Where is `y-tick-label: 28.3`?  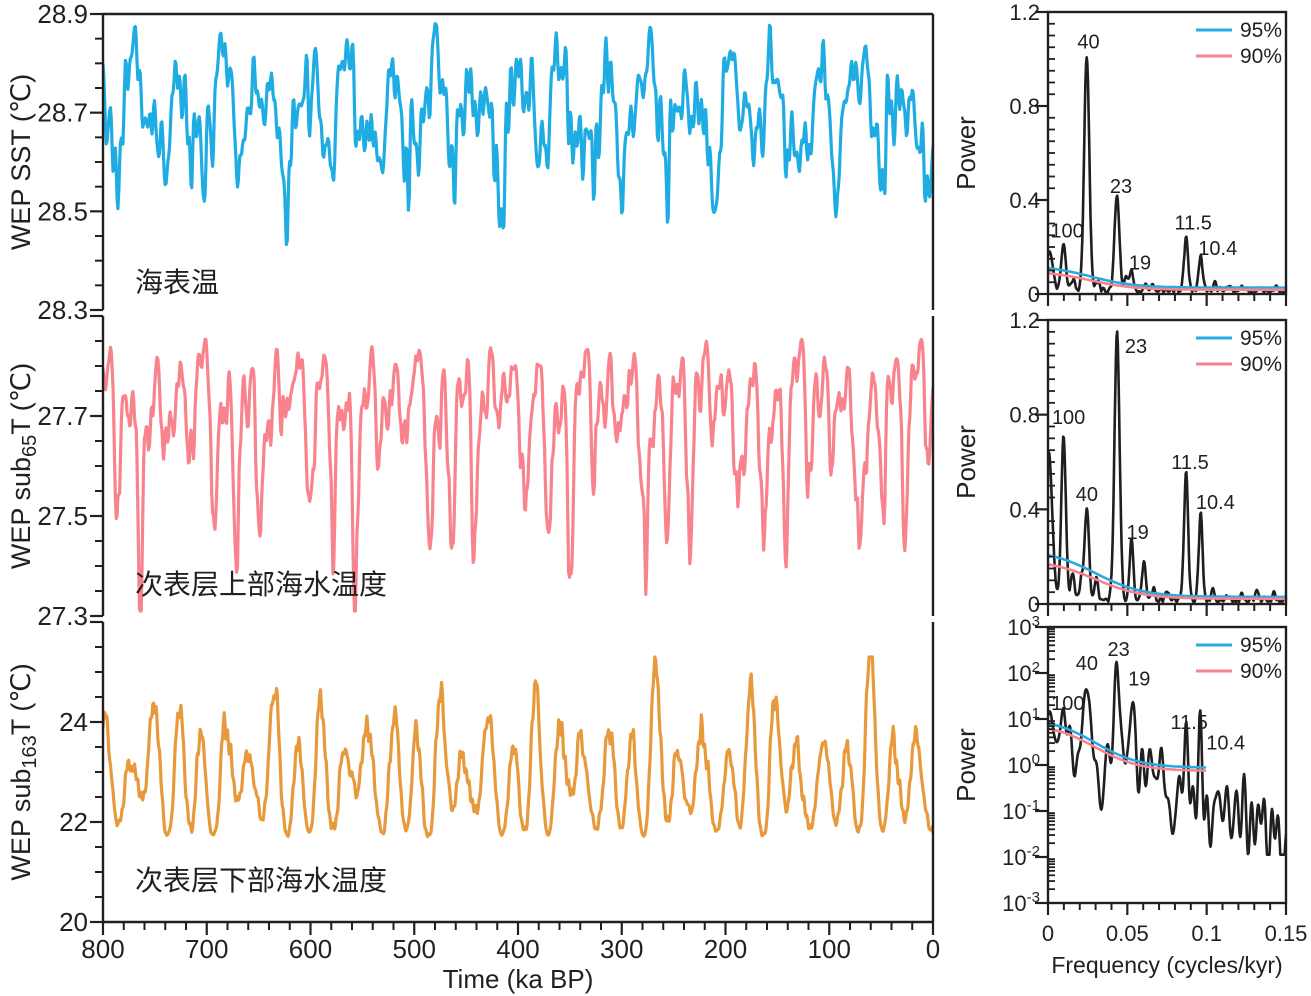 y-tick-label: 28.3 is located at coordinates (62, 310).